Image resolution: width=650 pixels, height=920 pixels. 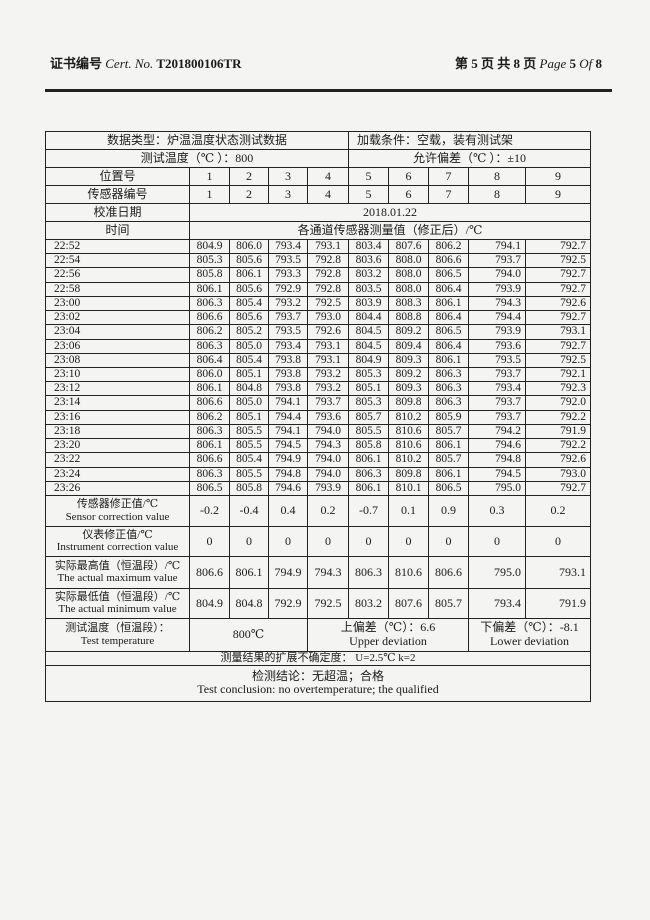 What do you see at coordinates (288, 510) in the screenshot?
I see `summary-value: 0.4` at bounding box center [288, 510].